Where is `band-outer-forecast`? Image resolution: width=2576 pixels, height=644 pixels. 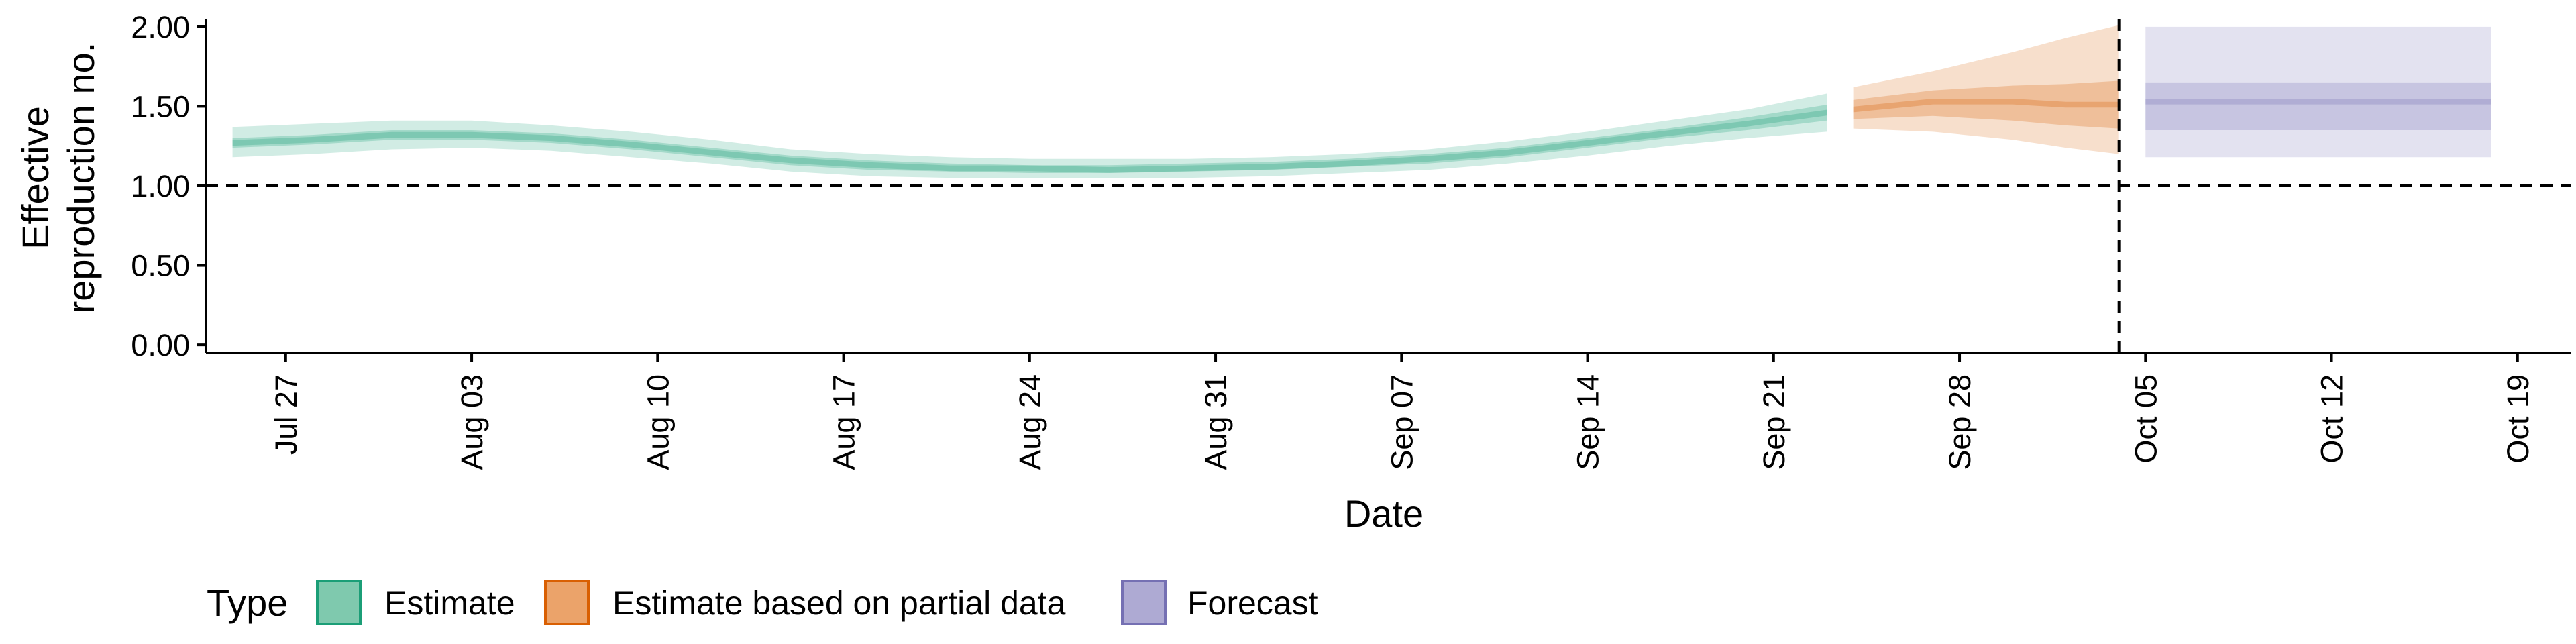
band-outer-forecast is located at coordinates (2318, 92).